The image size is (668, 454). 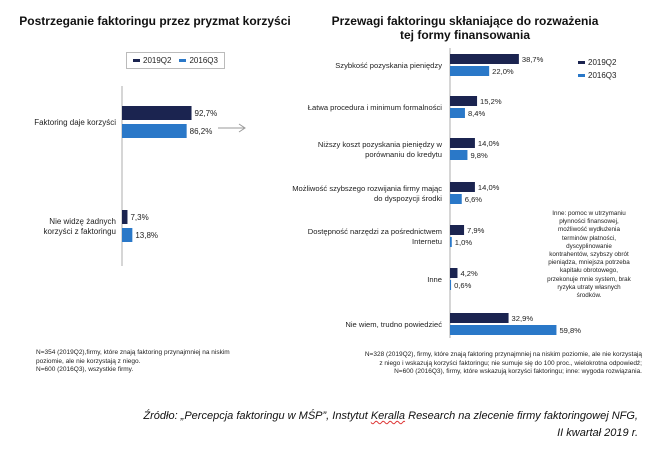 I want to click on inne-note-line: możliwość wydłużenia, so click(x=589, y=230).